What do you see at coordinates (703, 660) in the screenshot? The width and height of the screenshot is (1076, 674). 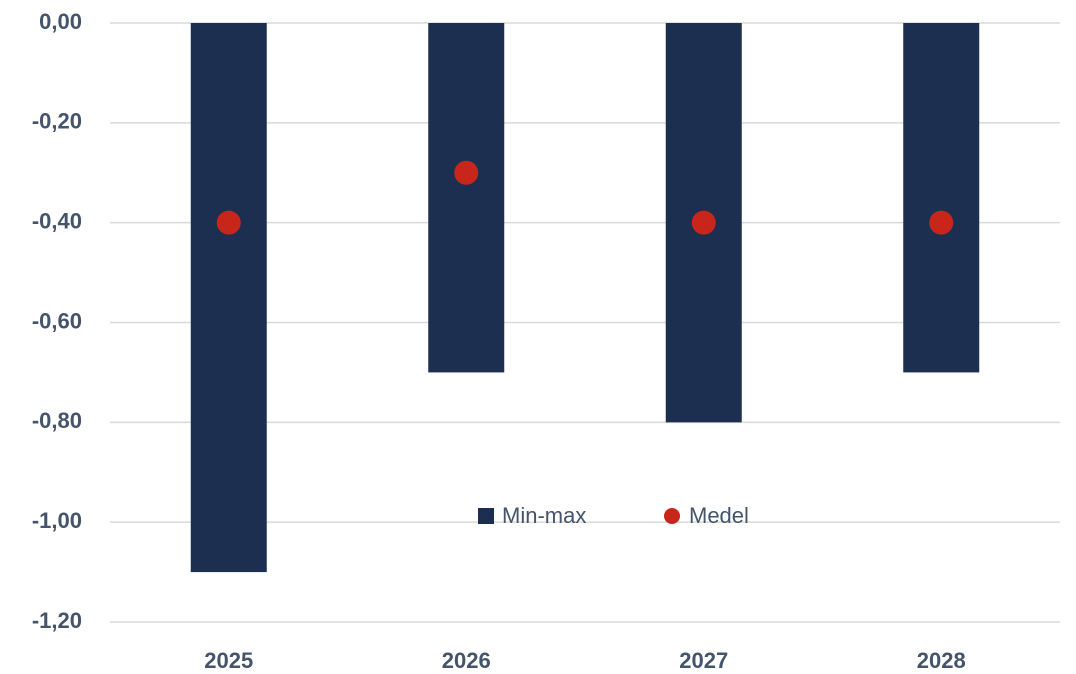 I see `x-tick-label: 2027` at bounding box center [703, 660].